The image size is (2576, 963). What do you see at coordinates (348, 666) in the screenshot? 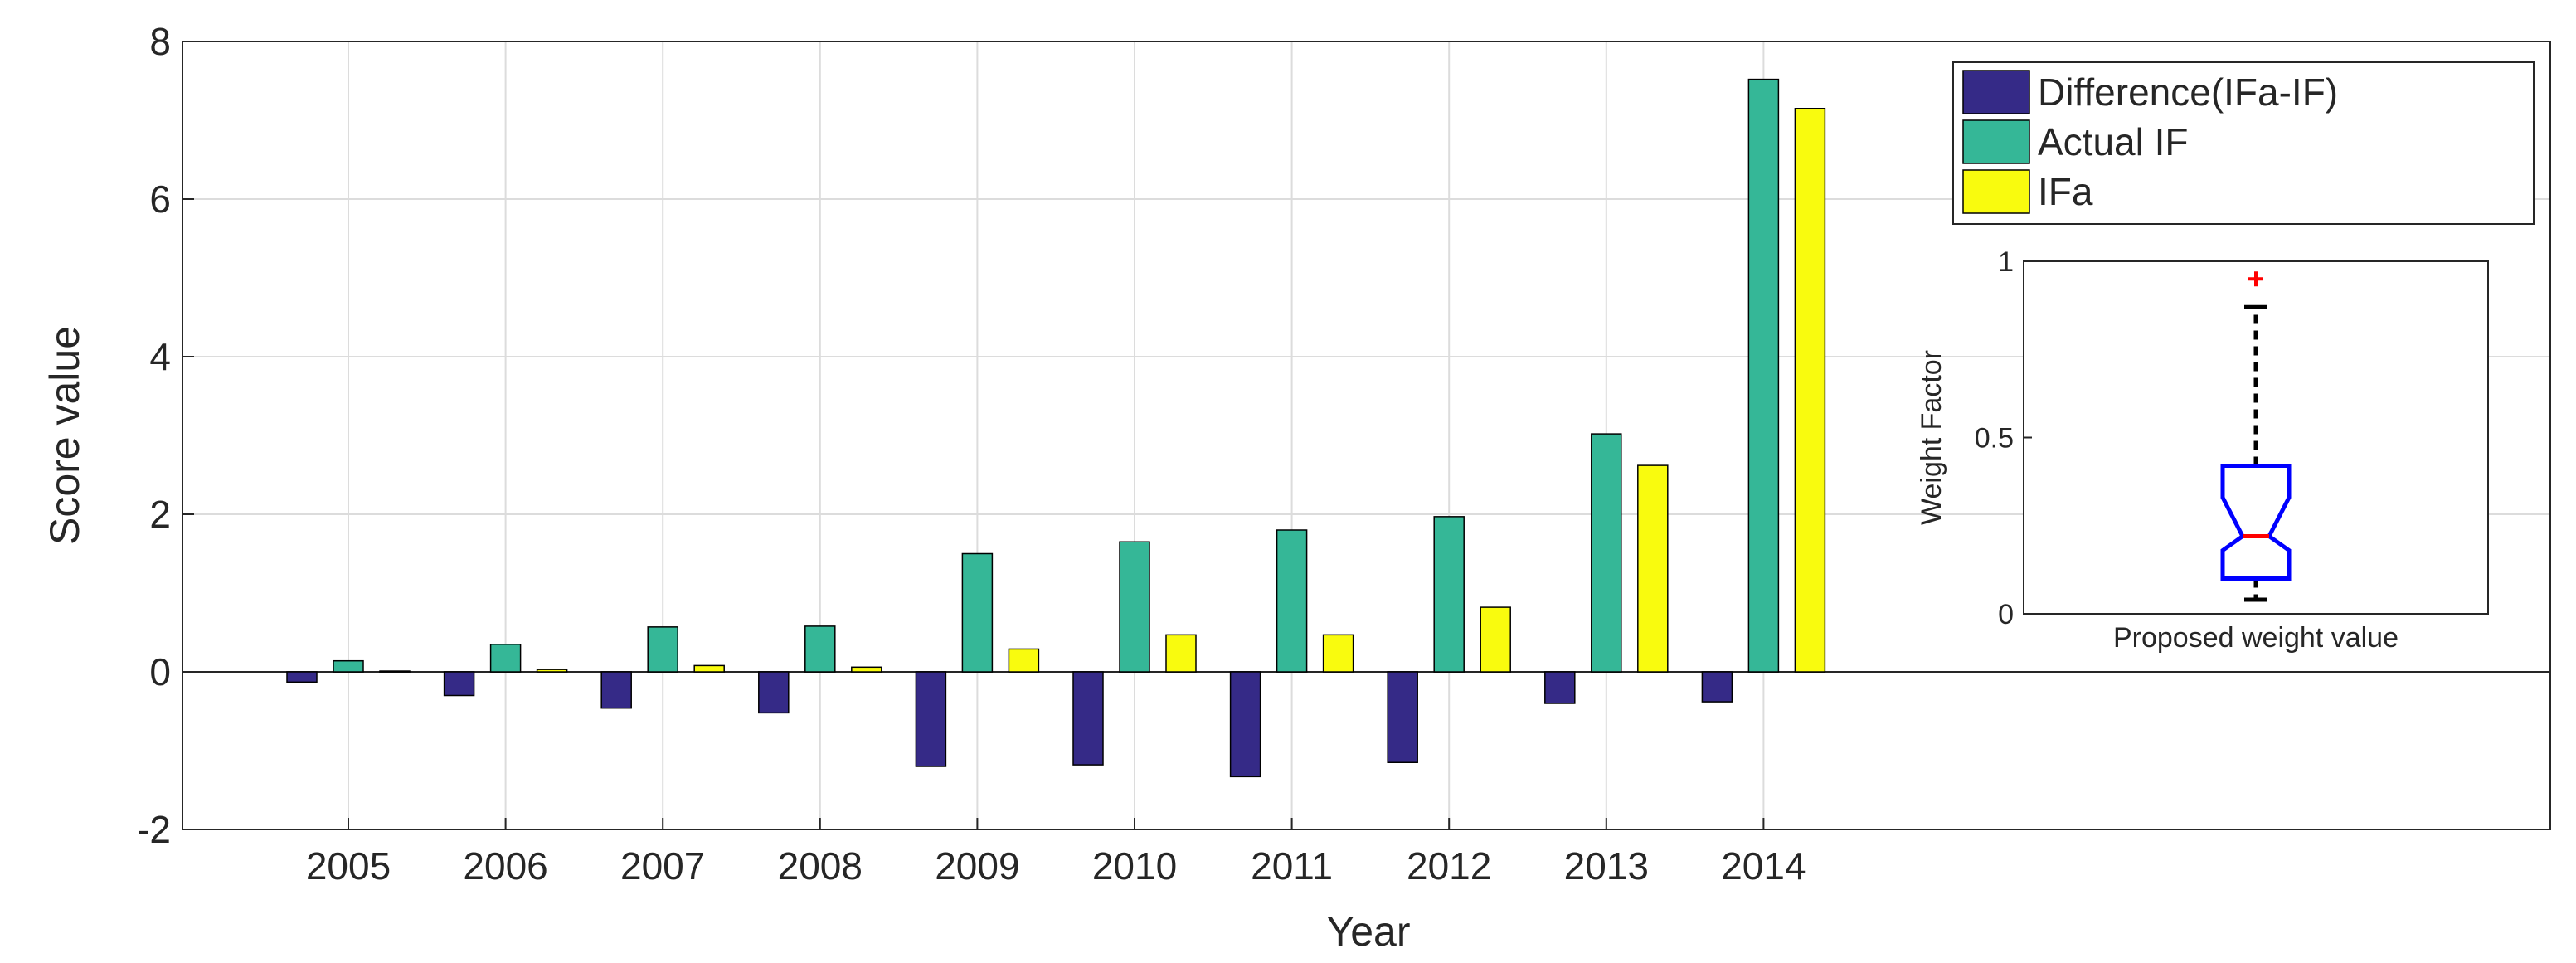
I see `bar-actual-if-2005` at bounding box center [348, 666].